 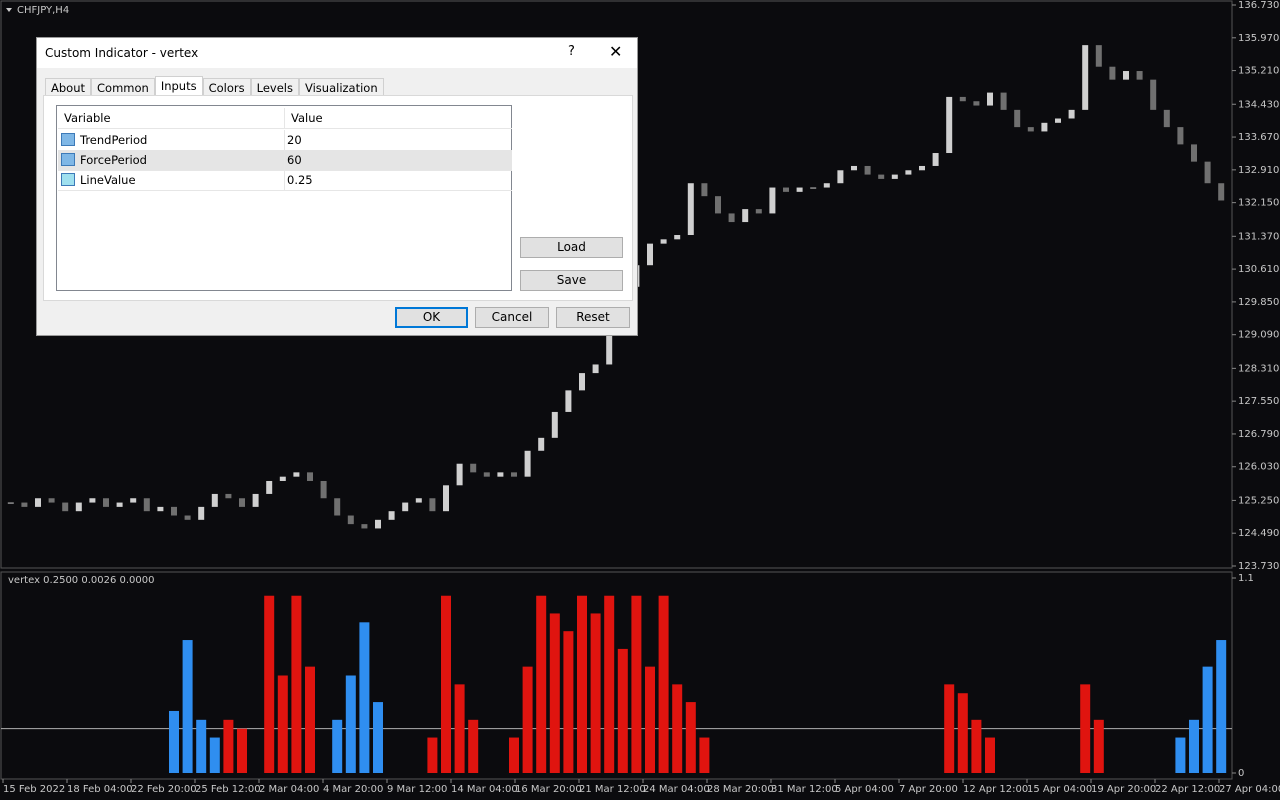 What do you see at coordinates (1258, 71) in the screenshot?
I see `y-tick-label: 135.210` at bounding box center [1258, 71].